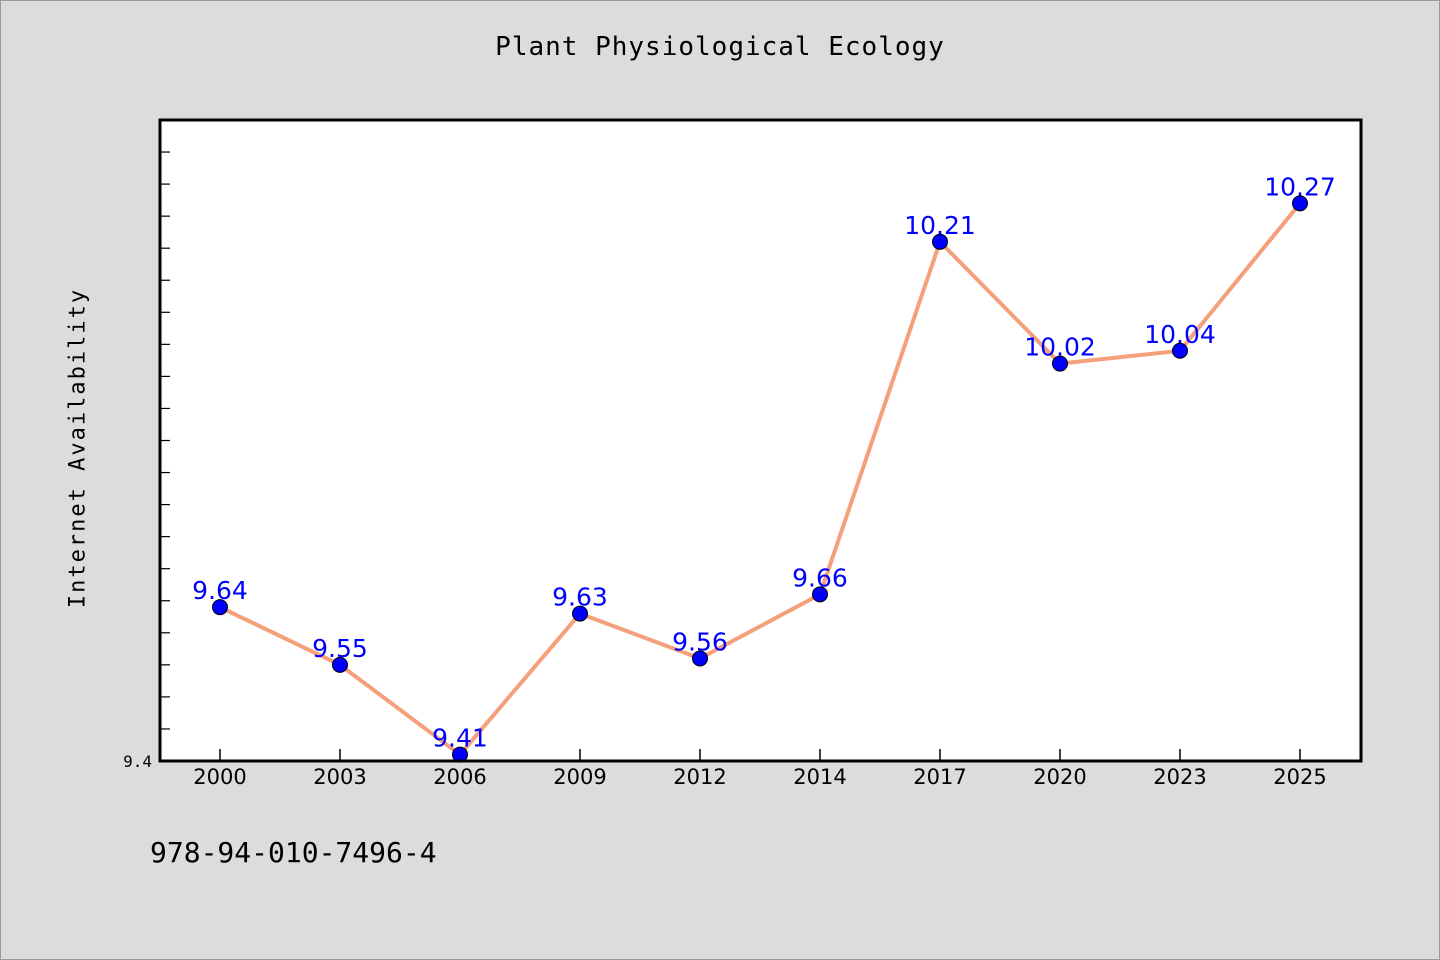 The height and width of the screenshot is (960, 1440). I want to click on y-tick-labels: 9.4, so click(137, 761).